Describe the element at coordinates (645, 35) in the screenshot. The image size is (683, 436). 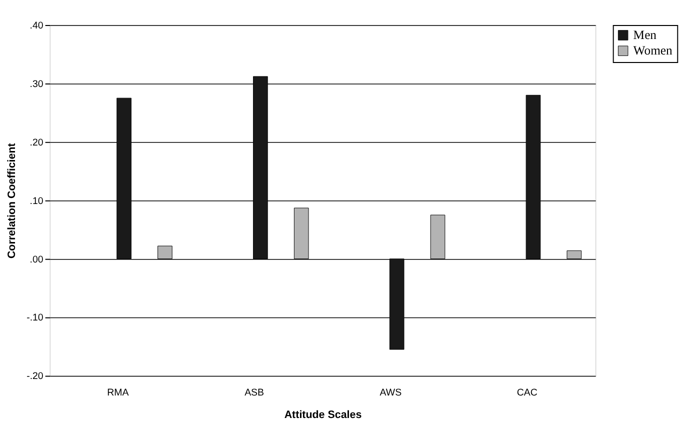
I see `legend-label: Men` at that location.